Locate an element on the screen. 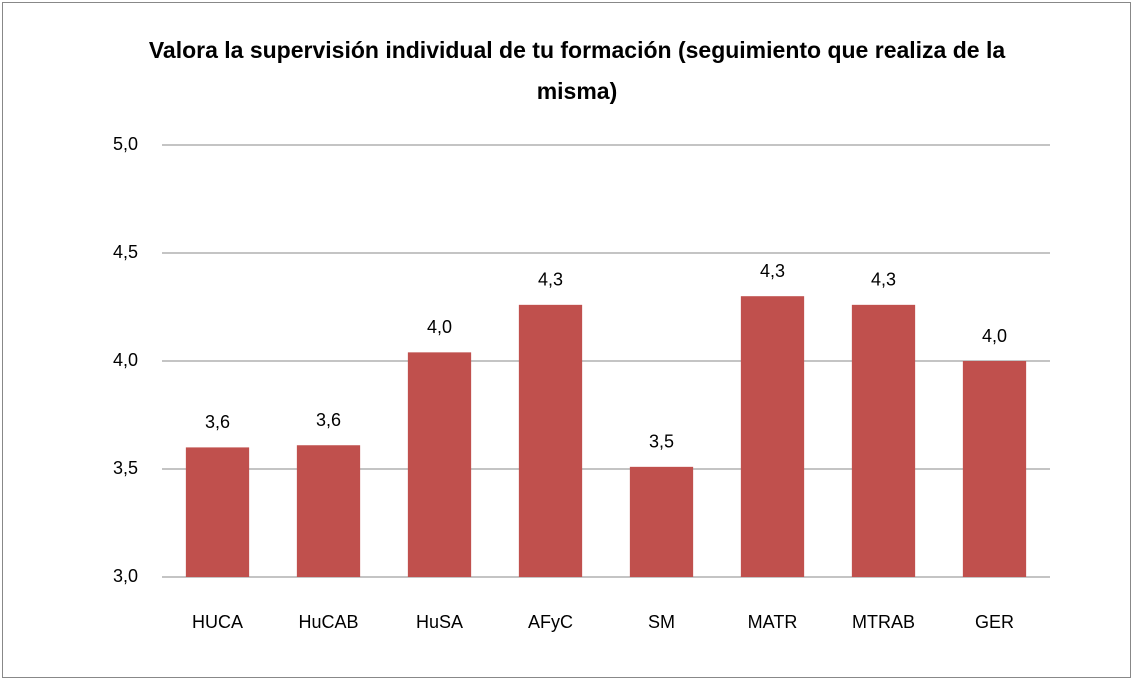 This screenshot has height=682, width=1139. x-tick-label: MATR is located at coordinates (773, 622).